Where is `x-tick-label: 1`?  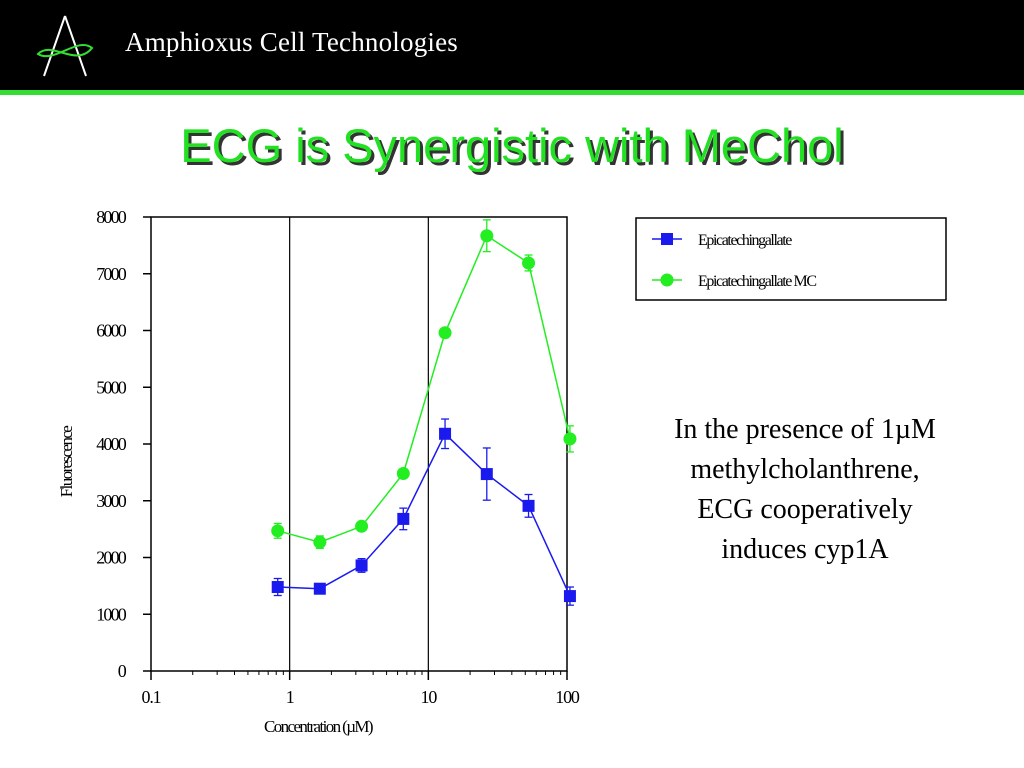 x-tick-label: 1 is located at coordinates (290, 697).